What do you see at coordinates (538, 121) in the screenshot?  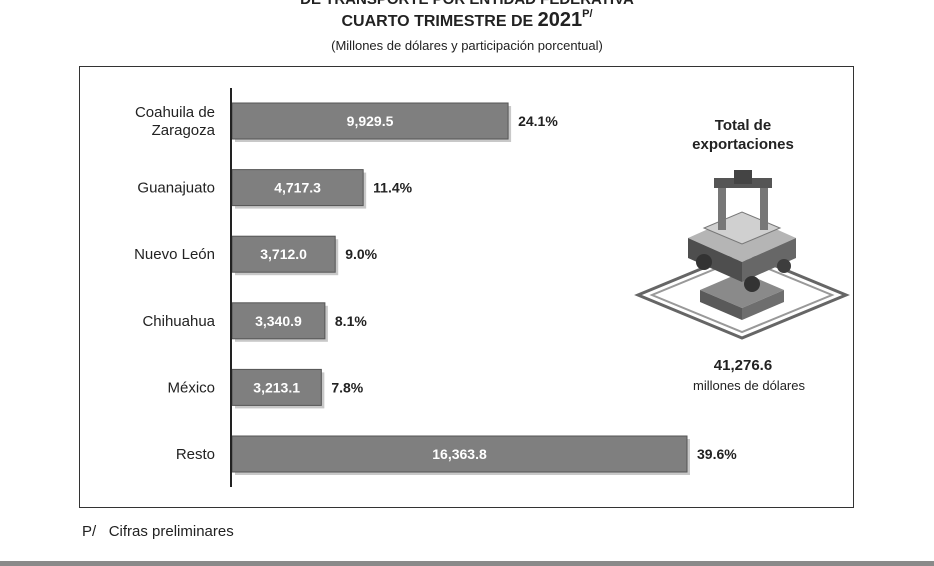 I see `bar-share-label: 24.1%` at bounding box center [538, 121].